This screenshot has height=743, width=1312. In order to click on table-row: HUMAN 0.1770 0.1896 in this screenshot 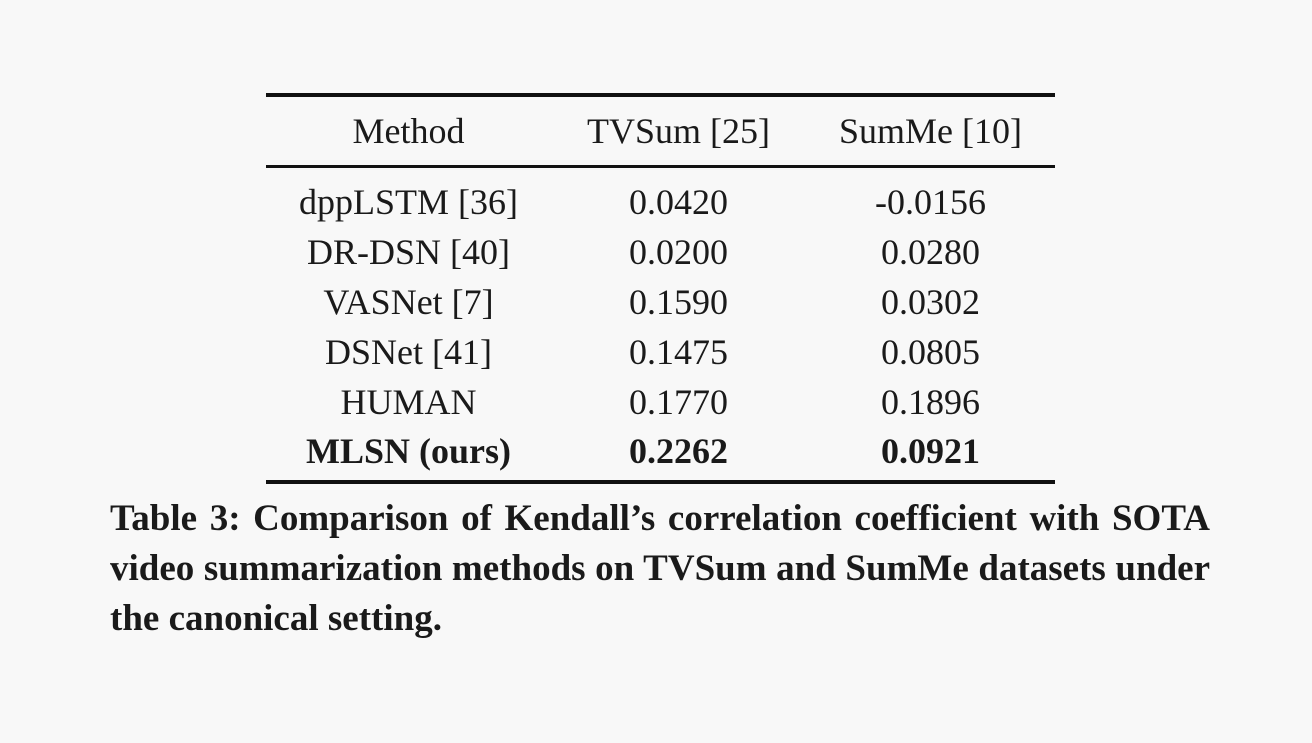, I will do `click(660, 402)`.